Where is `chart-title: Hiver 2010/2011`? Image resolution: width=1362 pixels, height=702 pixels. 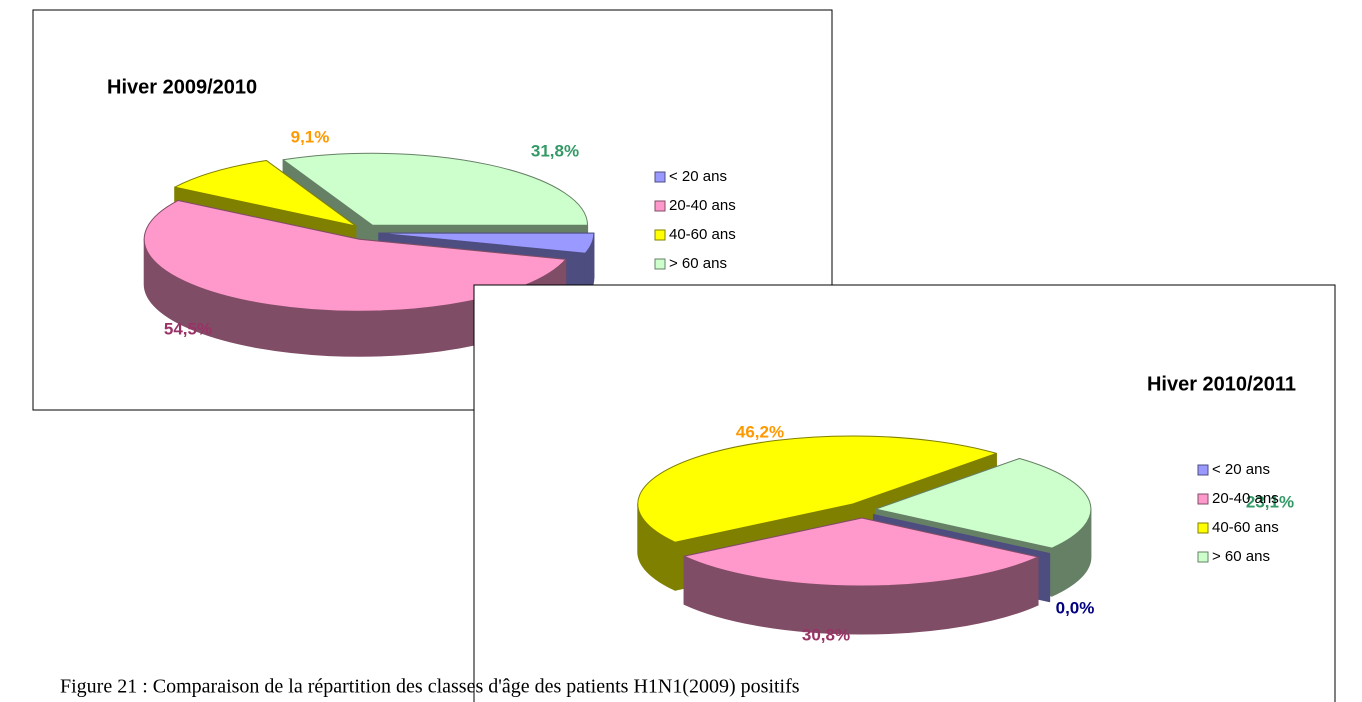
chart-title: Hiver 2010/2011 is located at coordinates (1221, 384).